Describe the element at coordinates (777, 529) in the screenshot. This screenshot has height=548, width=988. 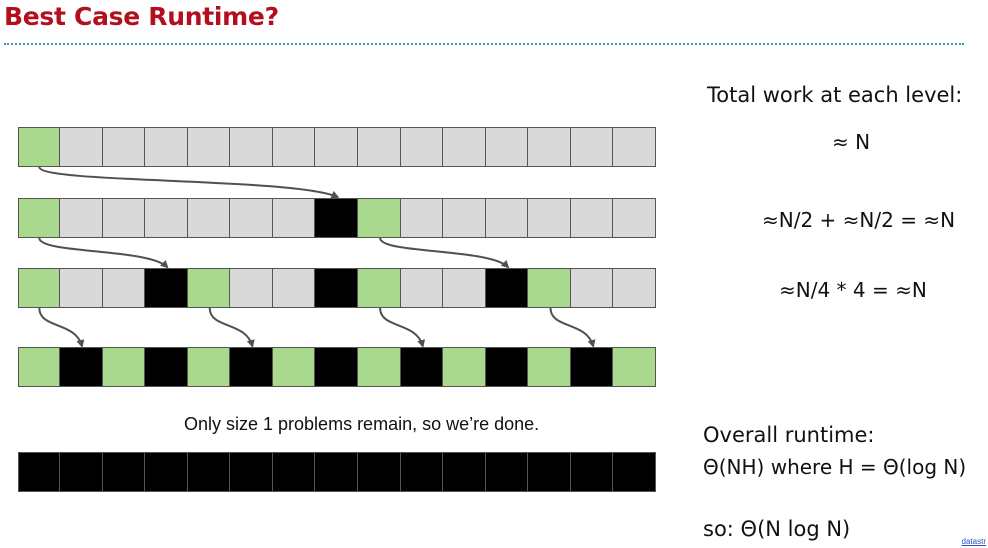
I see `overall-runtime-result: so: Θ(N log N)` at that location.